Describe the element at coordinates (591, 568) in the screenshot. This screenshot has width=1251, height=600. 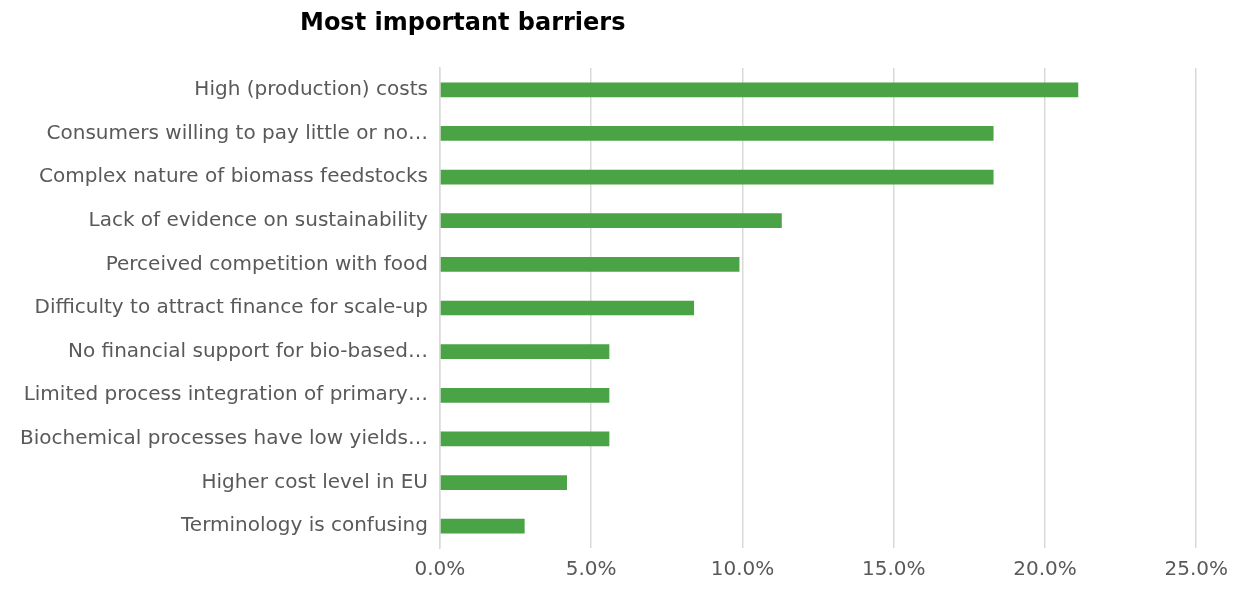
I see `x-tick-label: 5.0%` at that location.